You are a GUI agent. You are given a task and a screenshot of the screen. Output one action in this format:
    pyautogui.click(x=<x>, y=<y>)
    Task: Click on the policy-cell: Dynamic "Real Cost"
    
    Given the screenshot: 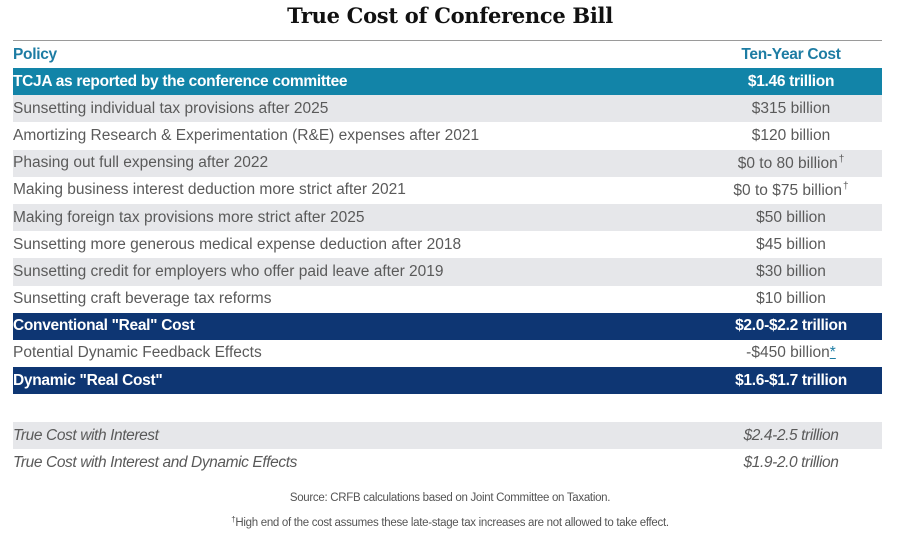 What is the action you would take?
    pyautogui.click(x=88, y=380)
    